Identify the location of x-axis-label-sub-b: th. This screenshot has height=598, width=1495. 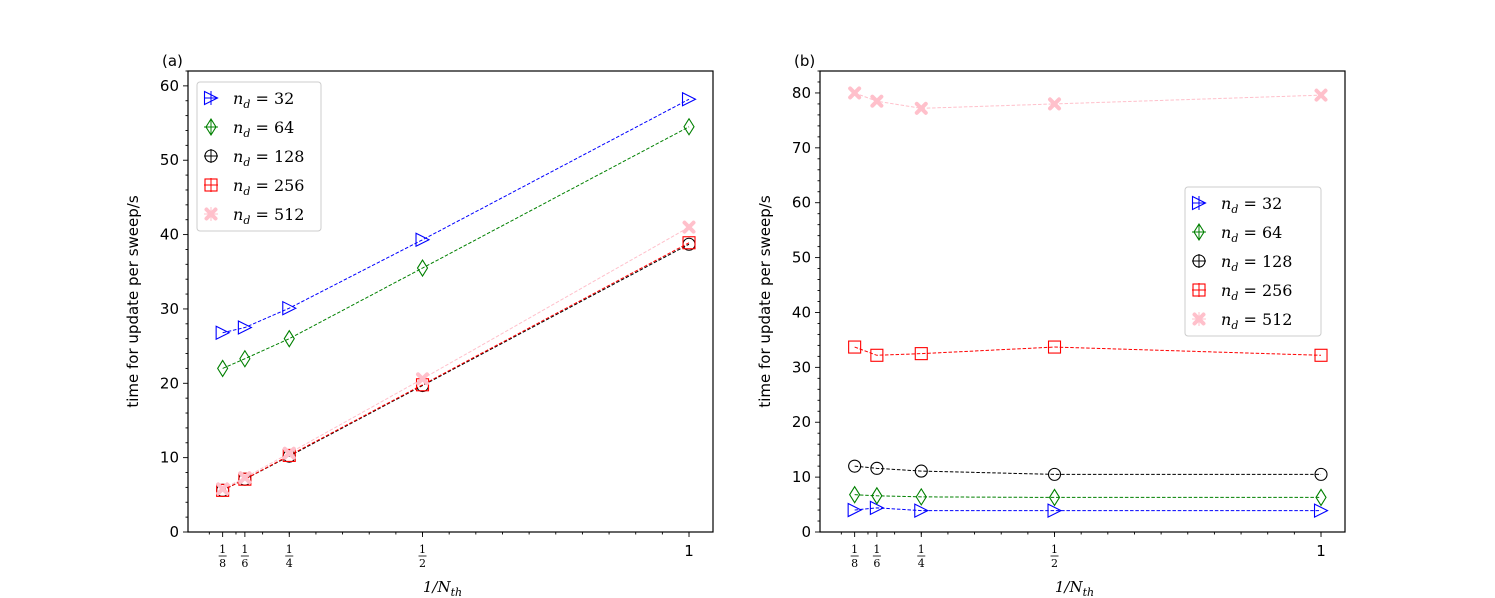
(1089, 592).